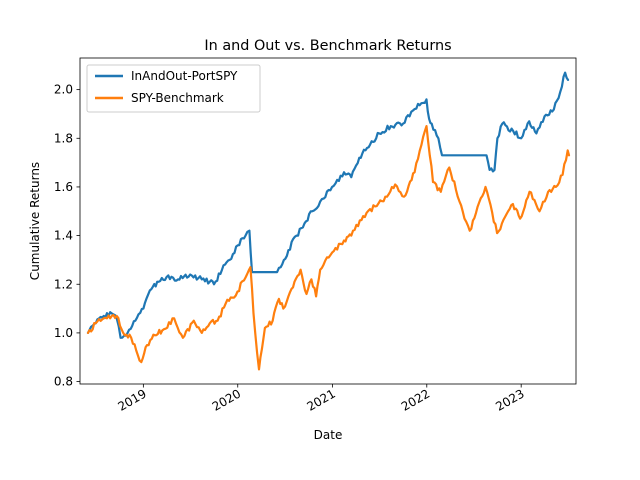 Image resolution: width=640 pixels, height=480 pixels. What do you see at coordinates (63, 382) in the screenshot?
I see `y-tick-label: 0.8` at bounding box center [63, 382].